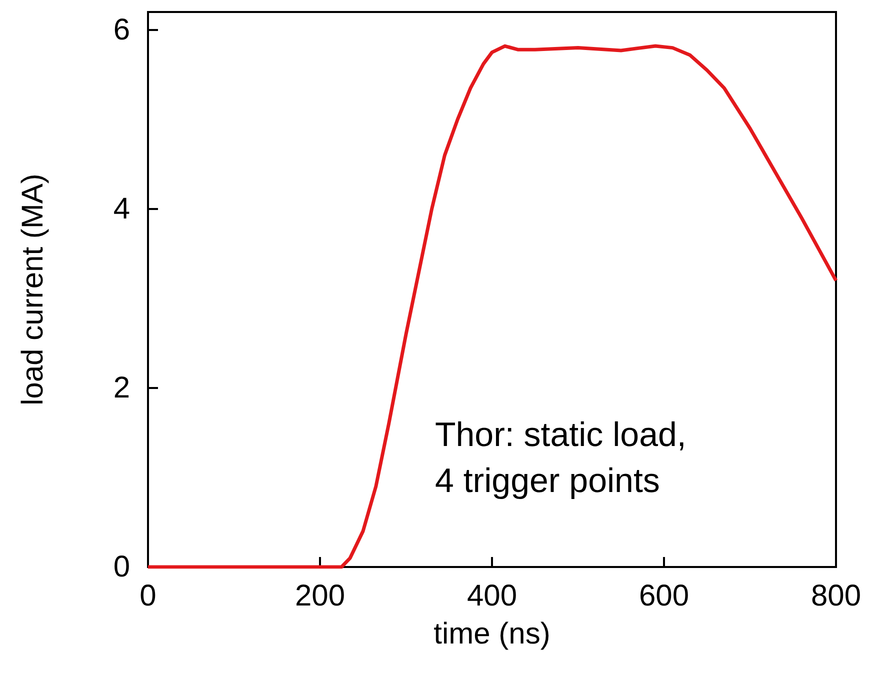 This screenshot has height=680, width=872. I want to click on x-axis-title: time (ns), so click(492, 634).